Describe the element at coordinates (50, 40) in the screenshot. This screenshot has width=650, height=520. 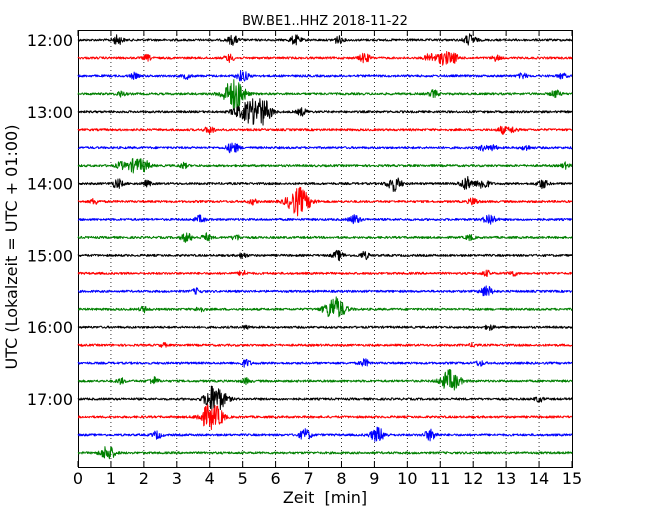
I see `y-tick-label: 12:00` at that location.